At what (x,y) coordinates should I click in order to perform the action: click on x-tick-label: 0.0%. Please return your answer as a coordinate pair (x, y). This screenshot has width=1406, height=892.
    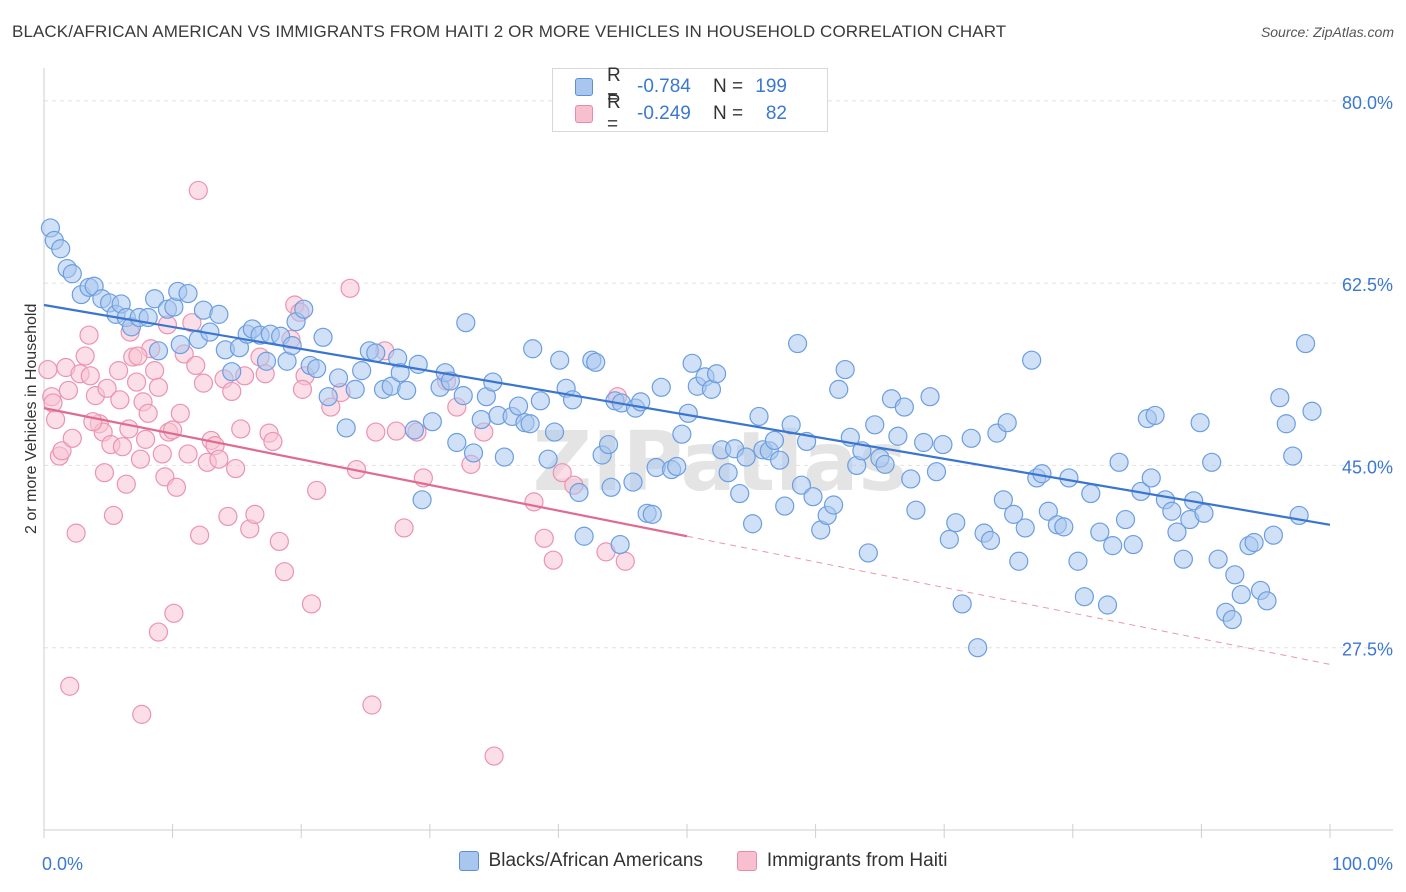
    Looking at the image, I should click on (62, 864).